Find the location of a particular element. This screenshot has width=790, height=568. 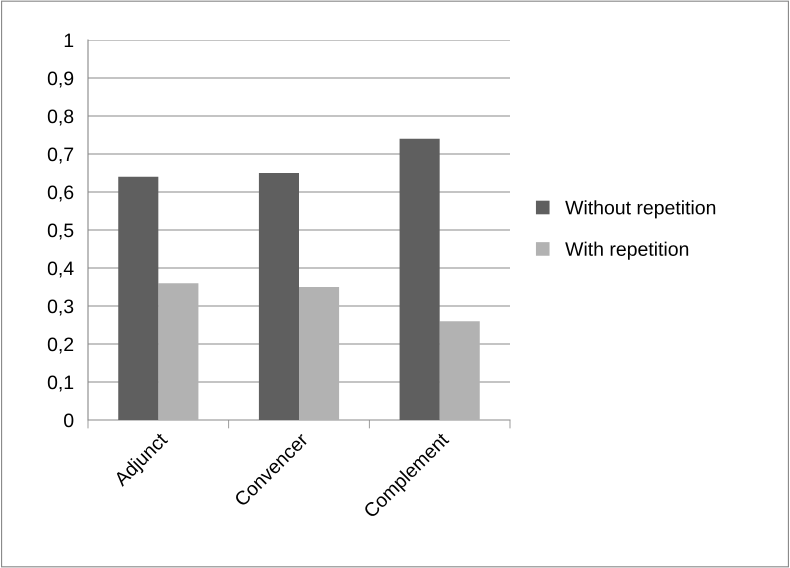

legend-label: With repetition is located at coordinates (626, 251).